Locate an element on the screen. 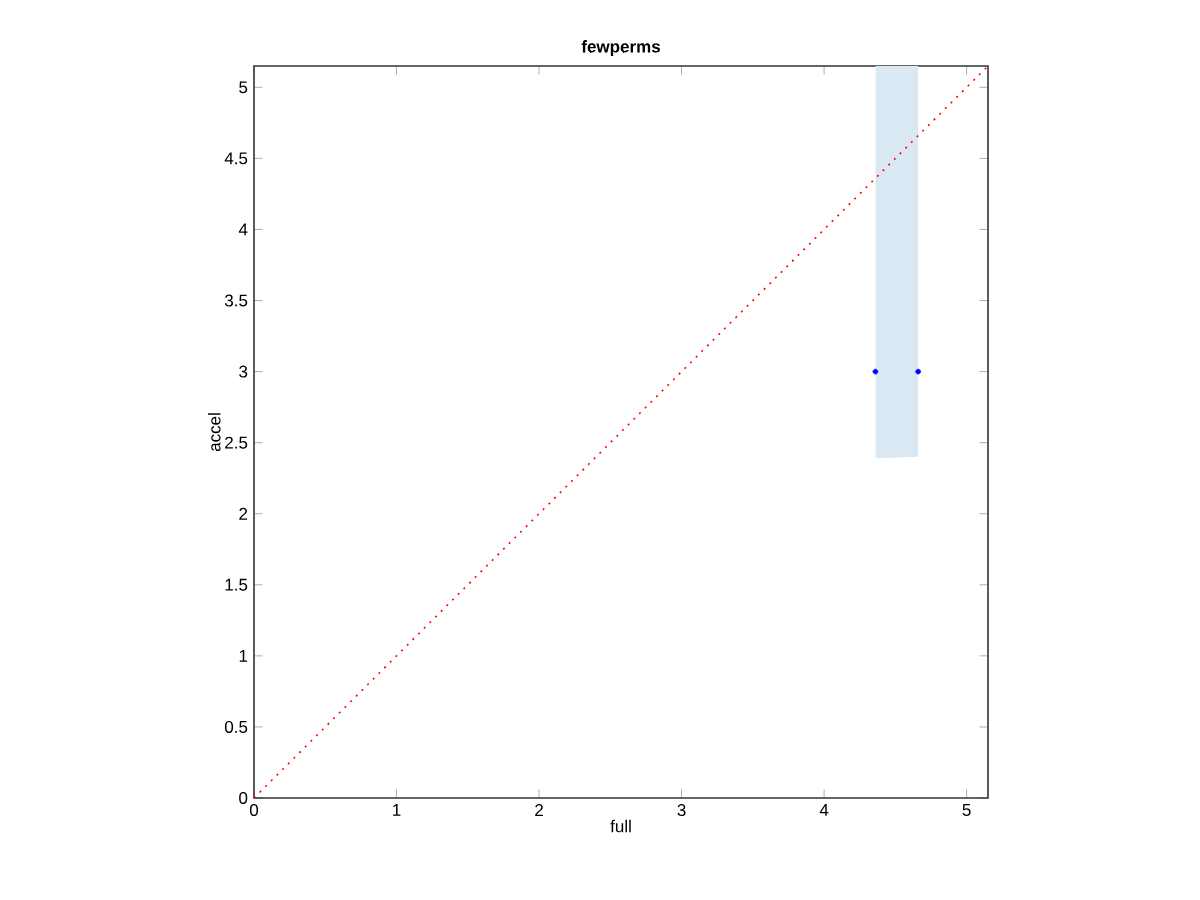 The width and height of the screenshot is (1200, 900). y-tick-label: 0.5 is located at coordinates (236, 726).